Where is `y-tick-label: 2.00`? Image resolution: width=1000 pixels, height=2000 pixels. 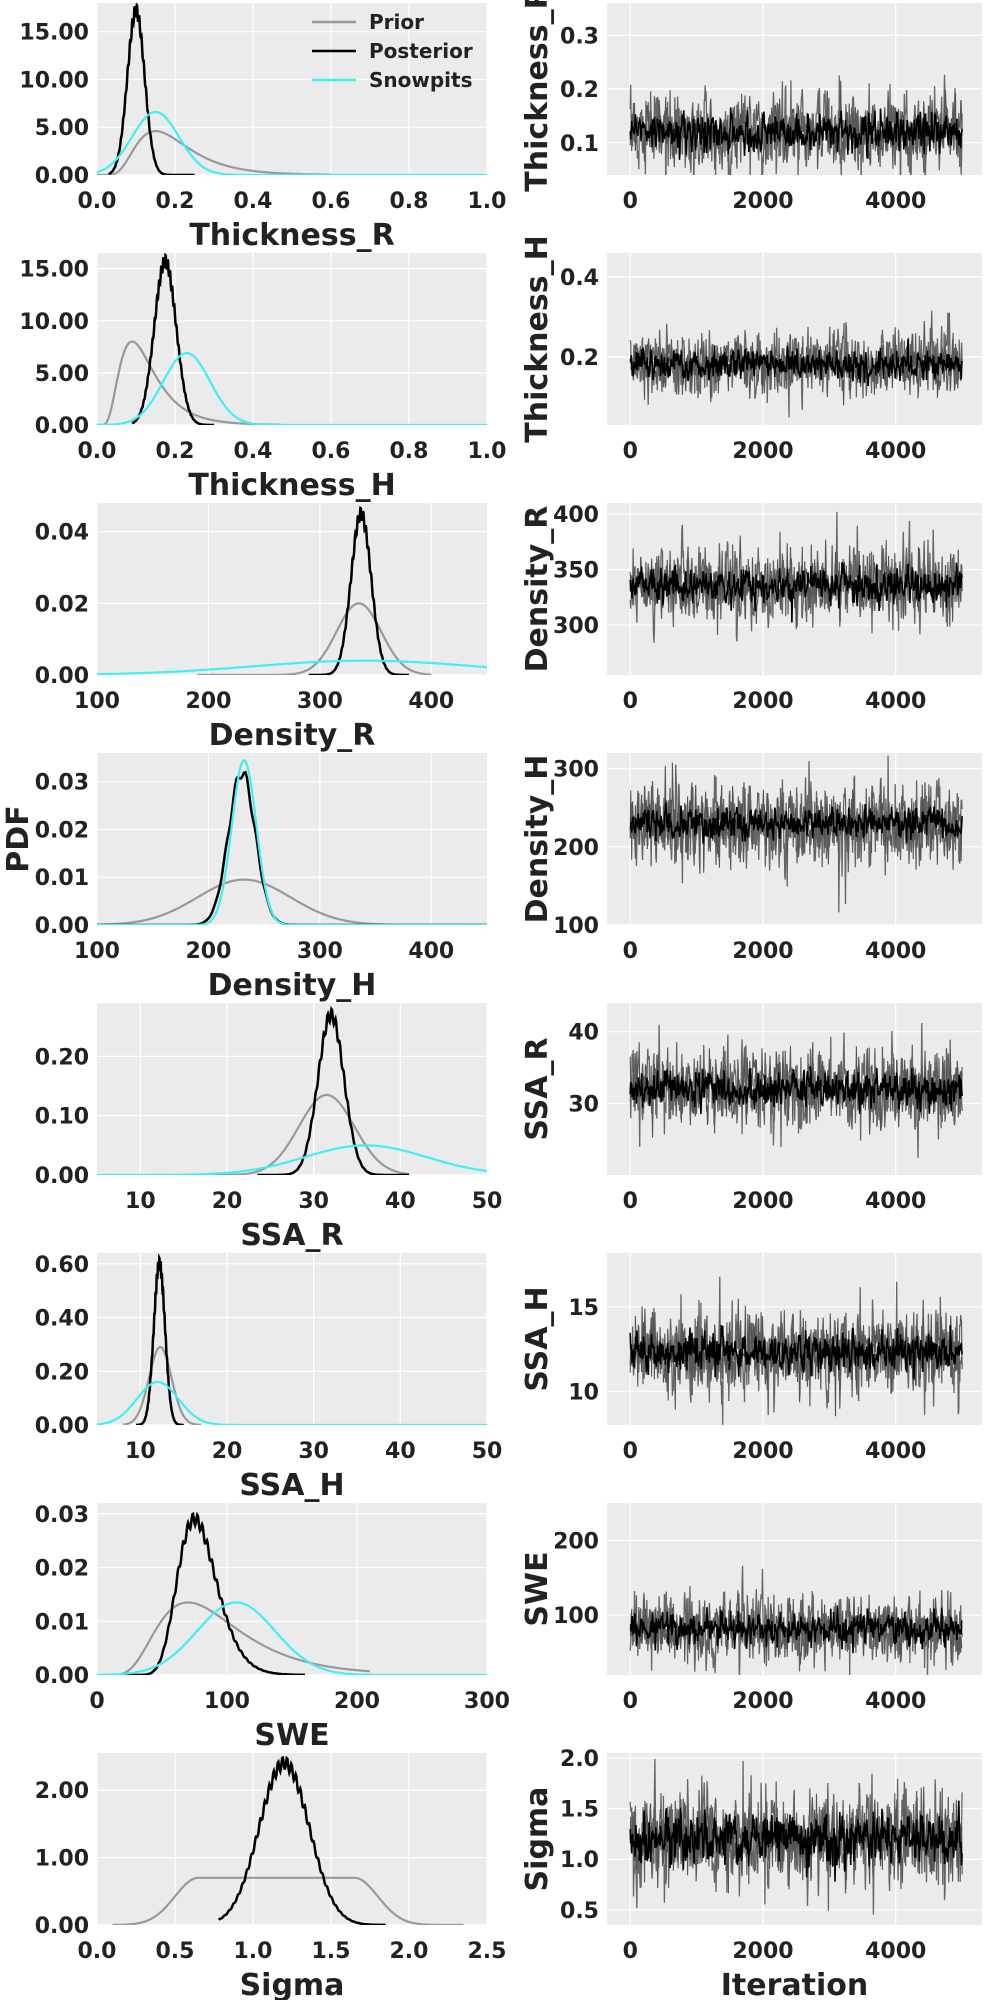 y-tick-label: 2.00 is located at coordinates (62, 1791).